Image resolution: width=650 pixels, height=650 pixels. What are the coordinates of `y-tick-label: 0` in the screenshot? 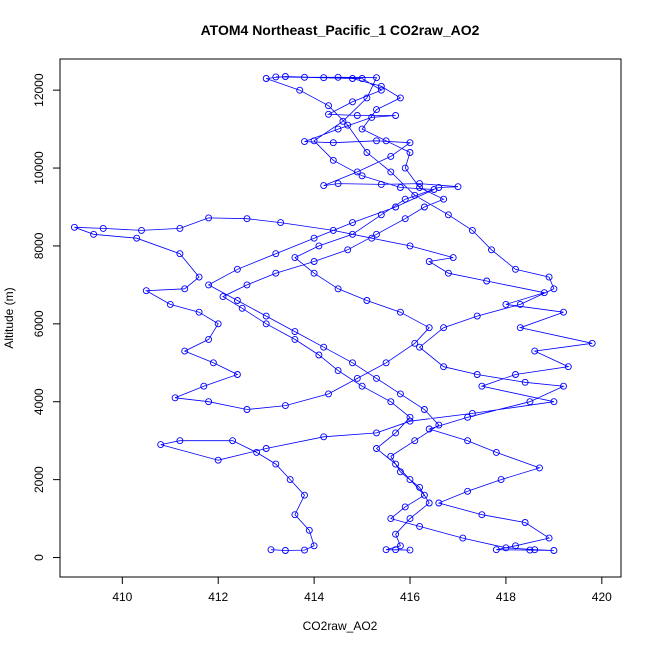 It's located at (39, 557).